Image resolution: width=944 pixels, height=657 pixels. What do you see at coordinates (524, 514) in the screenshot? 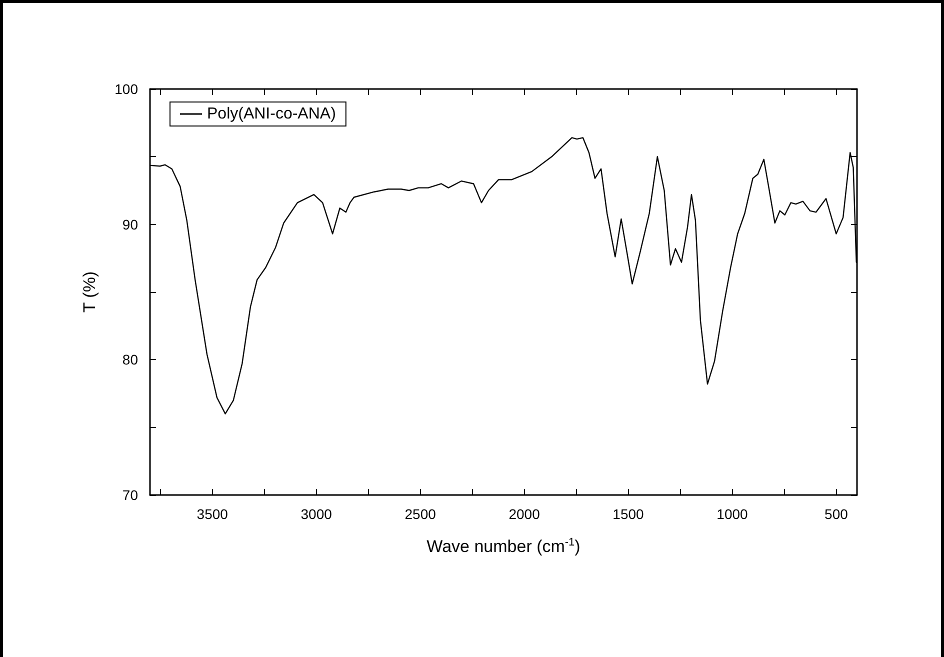
I see `x-tick-label: 2000` at bounding box center [524, 514].